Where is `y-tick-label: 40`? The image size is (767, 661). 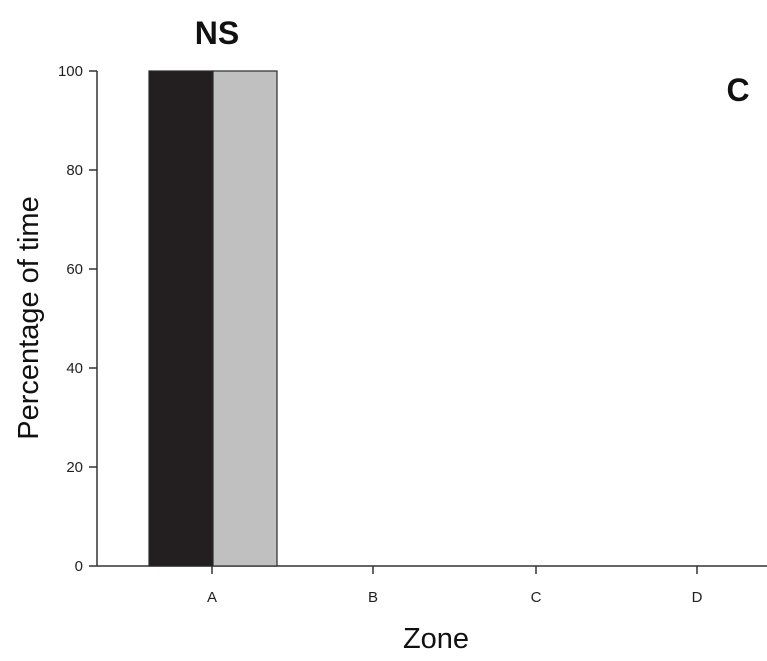 y-tick-label: 40 is located at coordinates (74, 368).